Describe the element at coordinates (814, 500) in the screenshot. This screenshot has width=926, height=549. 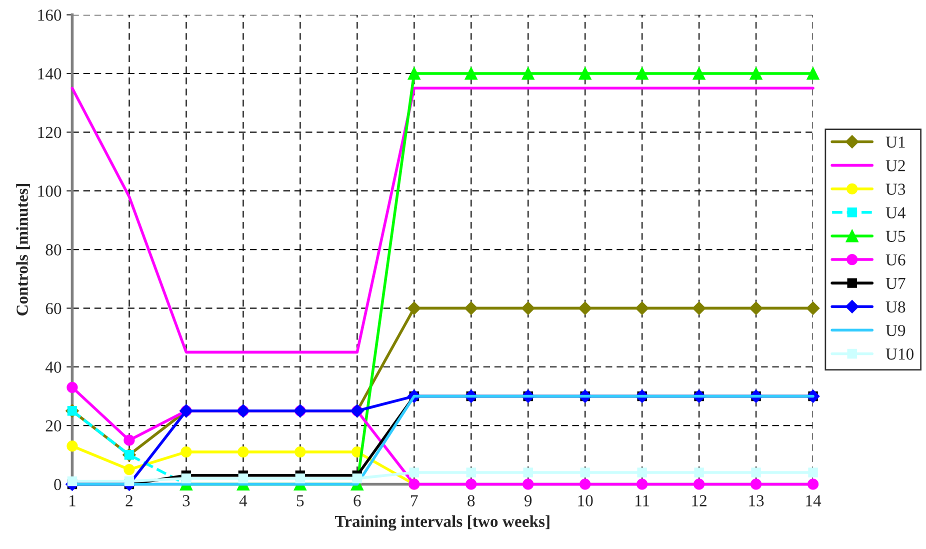
I see `x-tick-label: 14` at that location.